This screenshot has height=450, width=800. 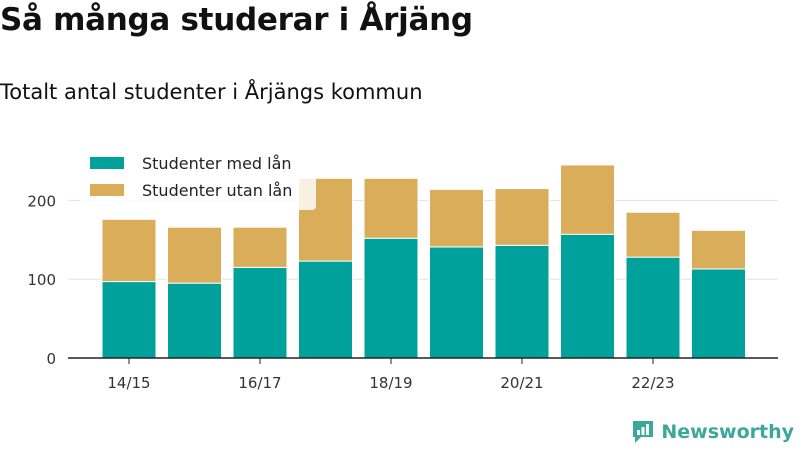 What do you see at coordinates (236, 20) in the screenshot?
I see `chart-title: Så många studerar i Årjäng` at bounding box center [236, 20].